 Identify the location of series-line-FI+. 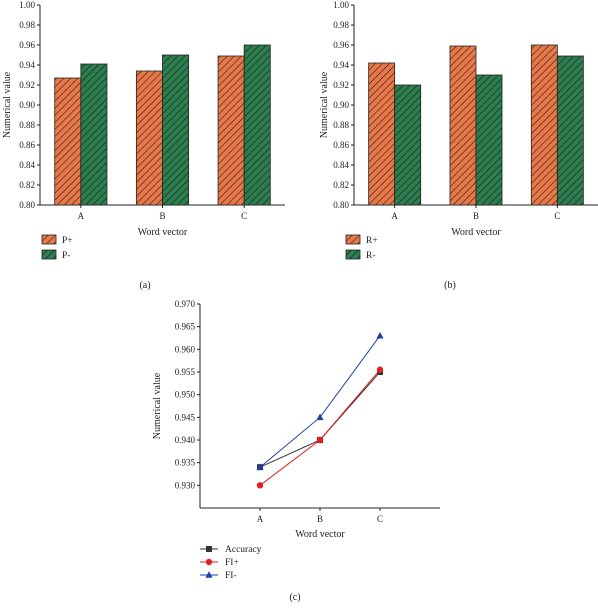
(320, 427).